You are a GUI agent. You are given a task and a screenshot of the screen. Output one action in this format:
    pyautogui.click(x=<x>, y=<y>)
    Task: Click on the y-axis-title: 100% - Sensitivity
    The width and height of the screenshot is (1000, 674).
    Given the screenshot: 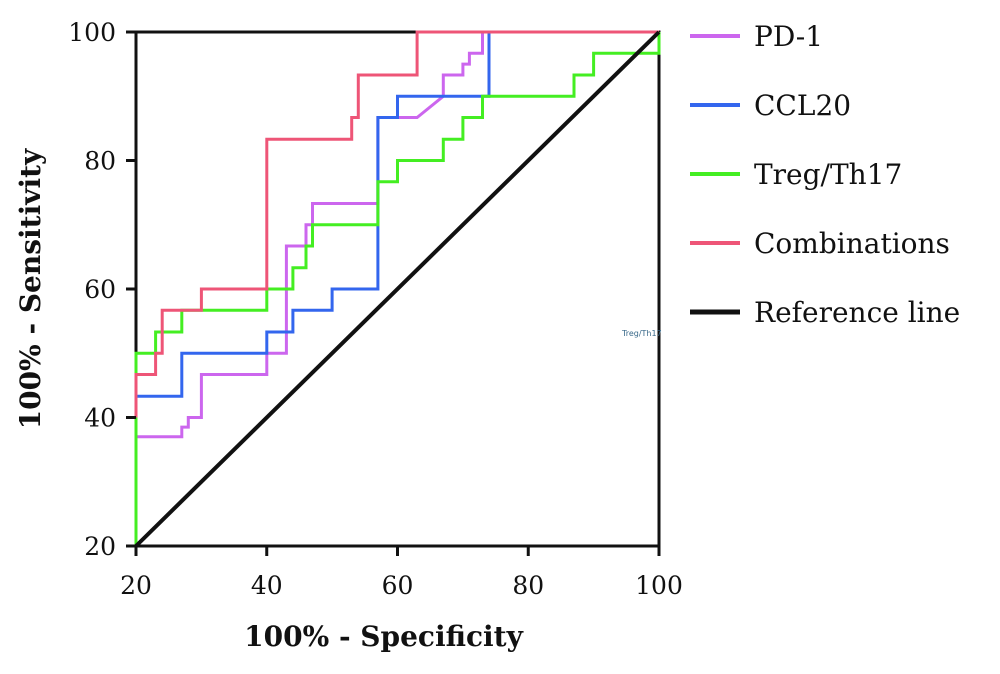 What is the action you would take?
    pyautogui.click(x=30, y=288)
    